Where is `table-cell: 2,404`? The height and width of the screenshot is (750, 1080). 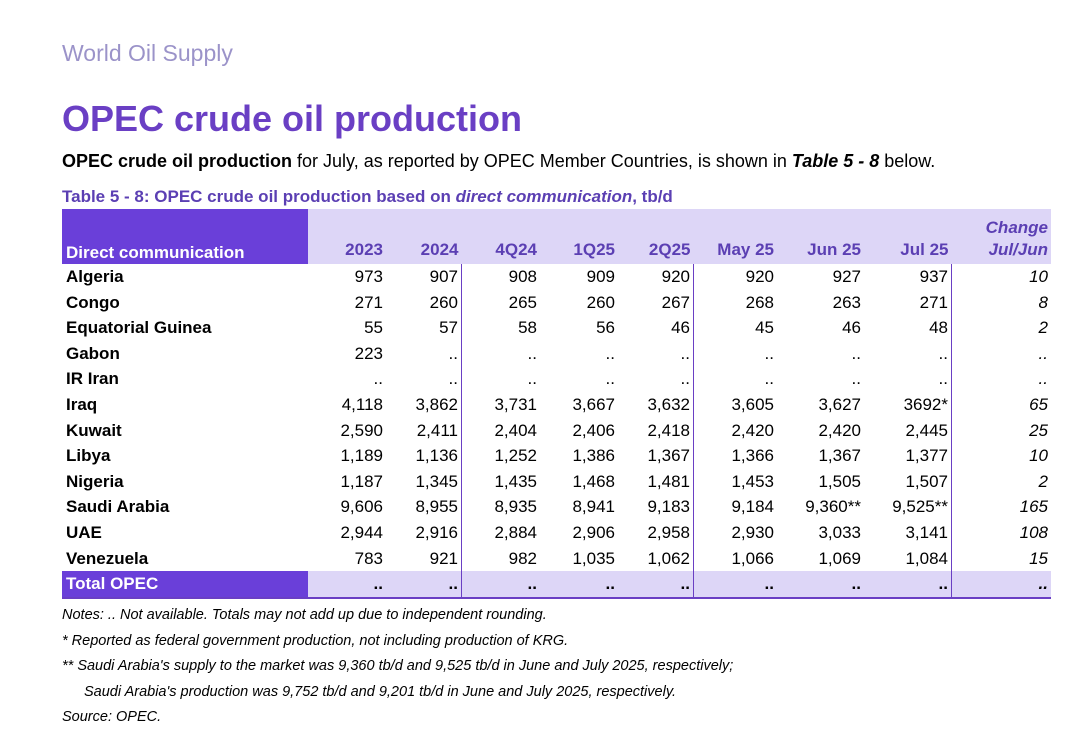 table-cell: 2,404 is located at coordinates (515, 430).